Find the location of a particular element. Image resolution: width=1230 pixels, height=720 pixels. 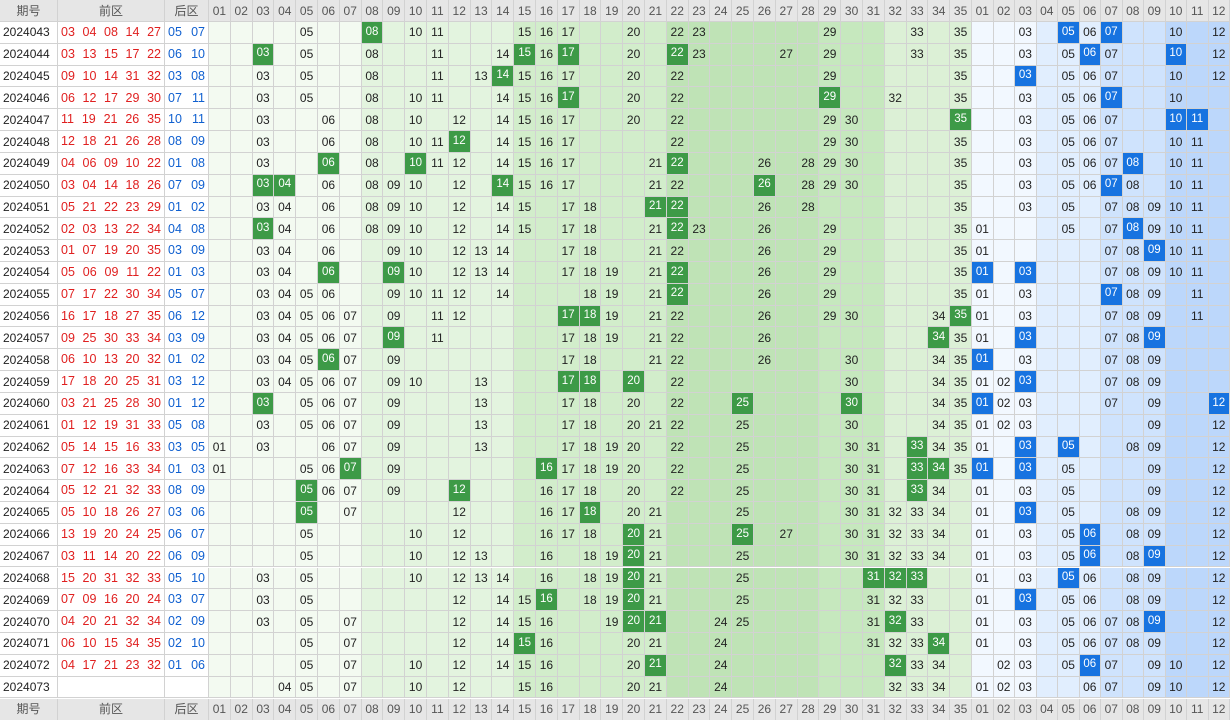

front-draw-number: 19 is located at coordinates (88, 119).